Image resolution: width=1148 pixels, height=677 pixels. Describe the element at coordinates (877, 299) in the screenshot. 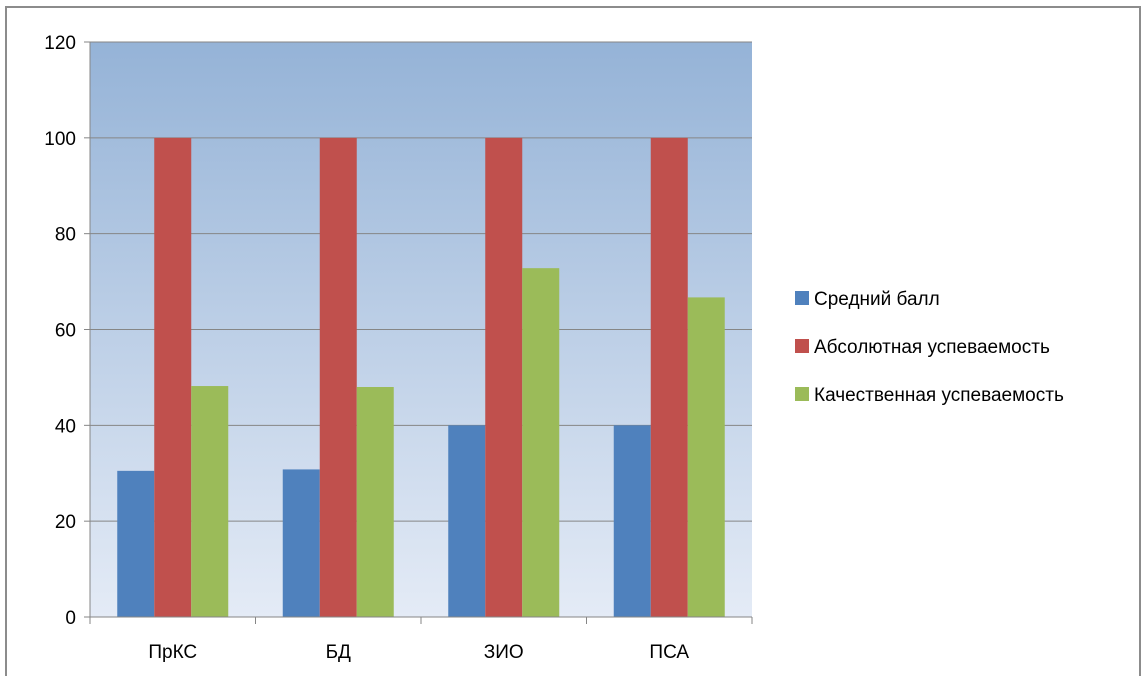

I see `legend-label: Средний балл` at that location.